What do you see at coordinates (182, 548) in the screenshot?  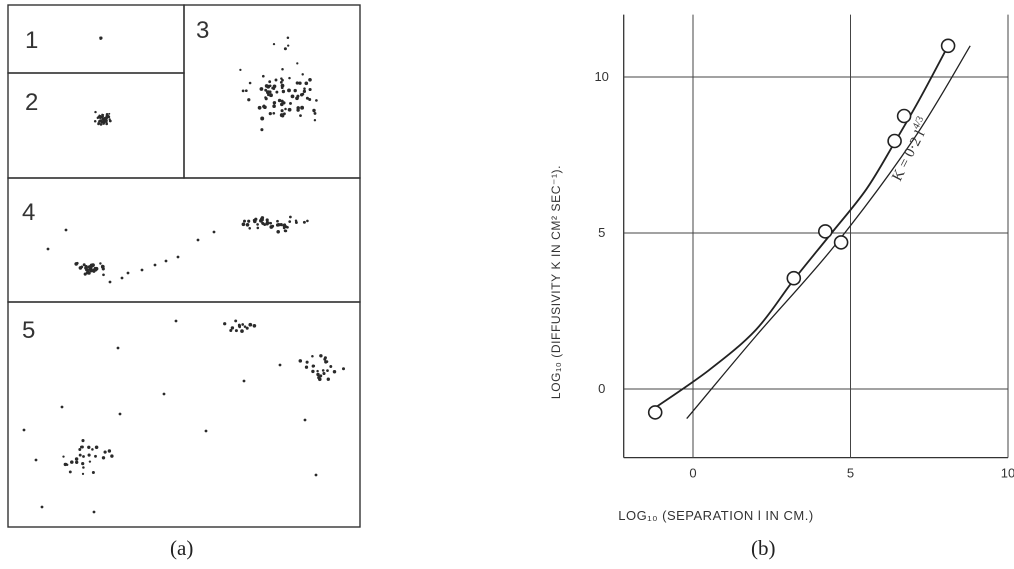 I see `panel-a-caption: (a)` at bounding box center [182, 548].